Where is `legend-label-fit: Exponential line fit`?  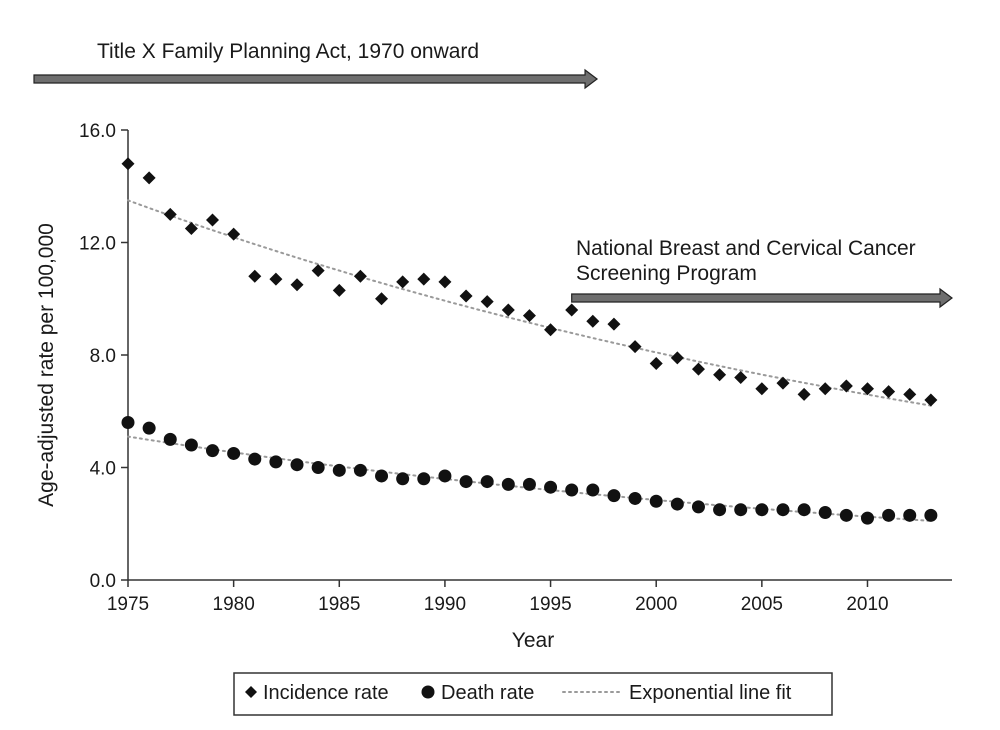
legend-label-fit: Exponential line fit is located at coordinates (710, 693).